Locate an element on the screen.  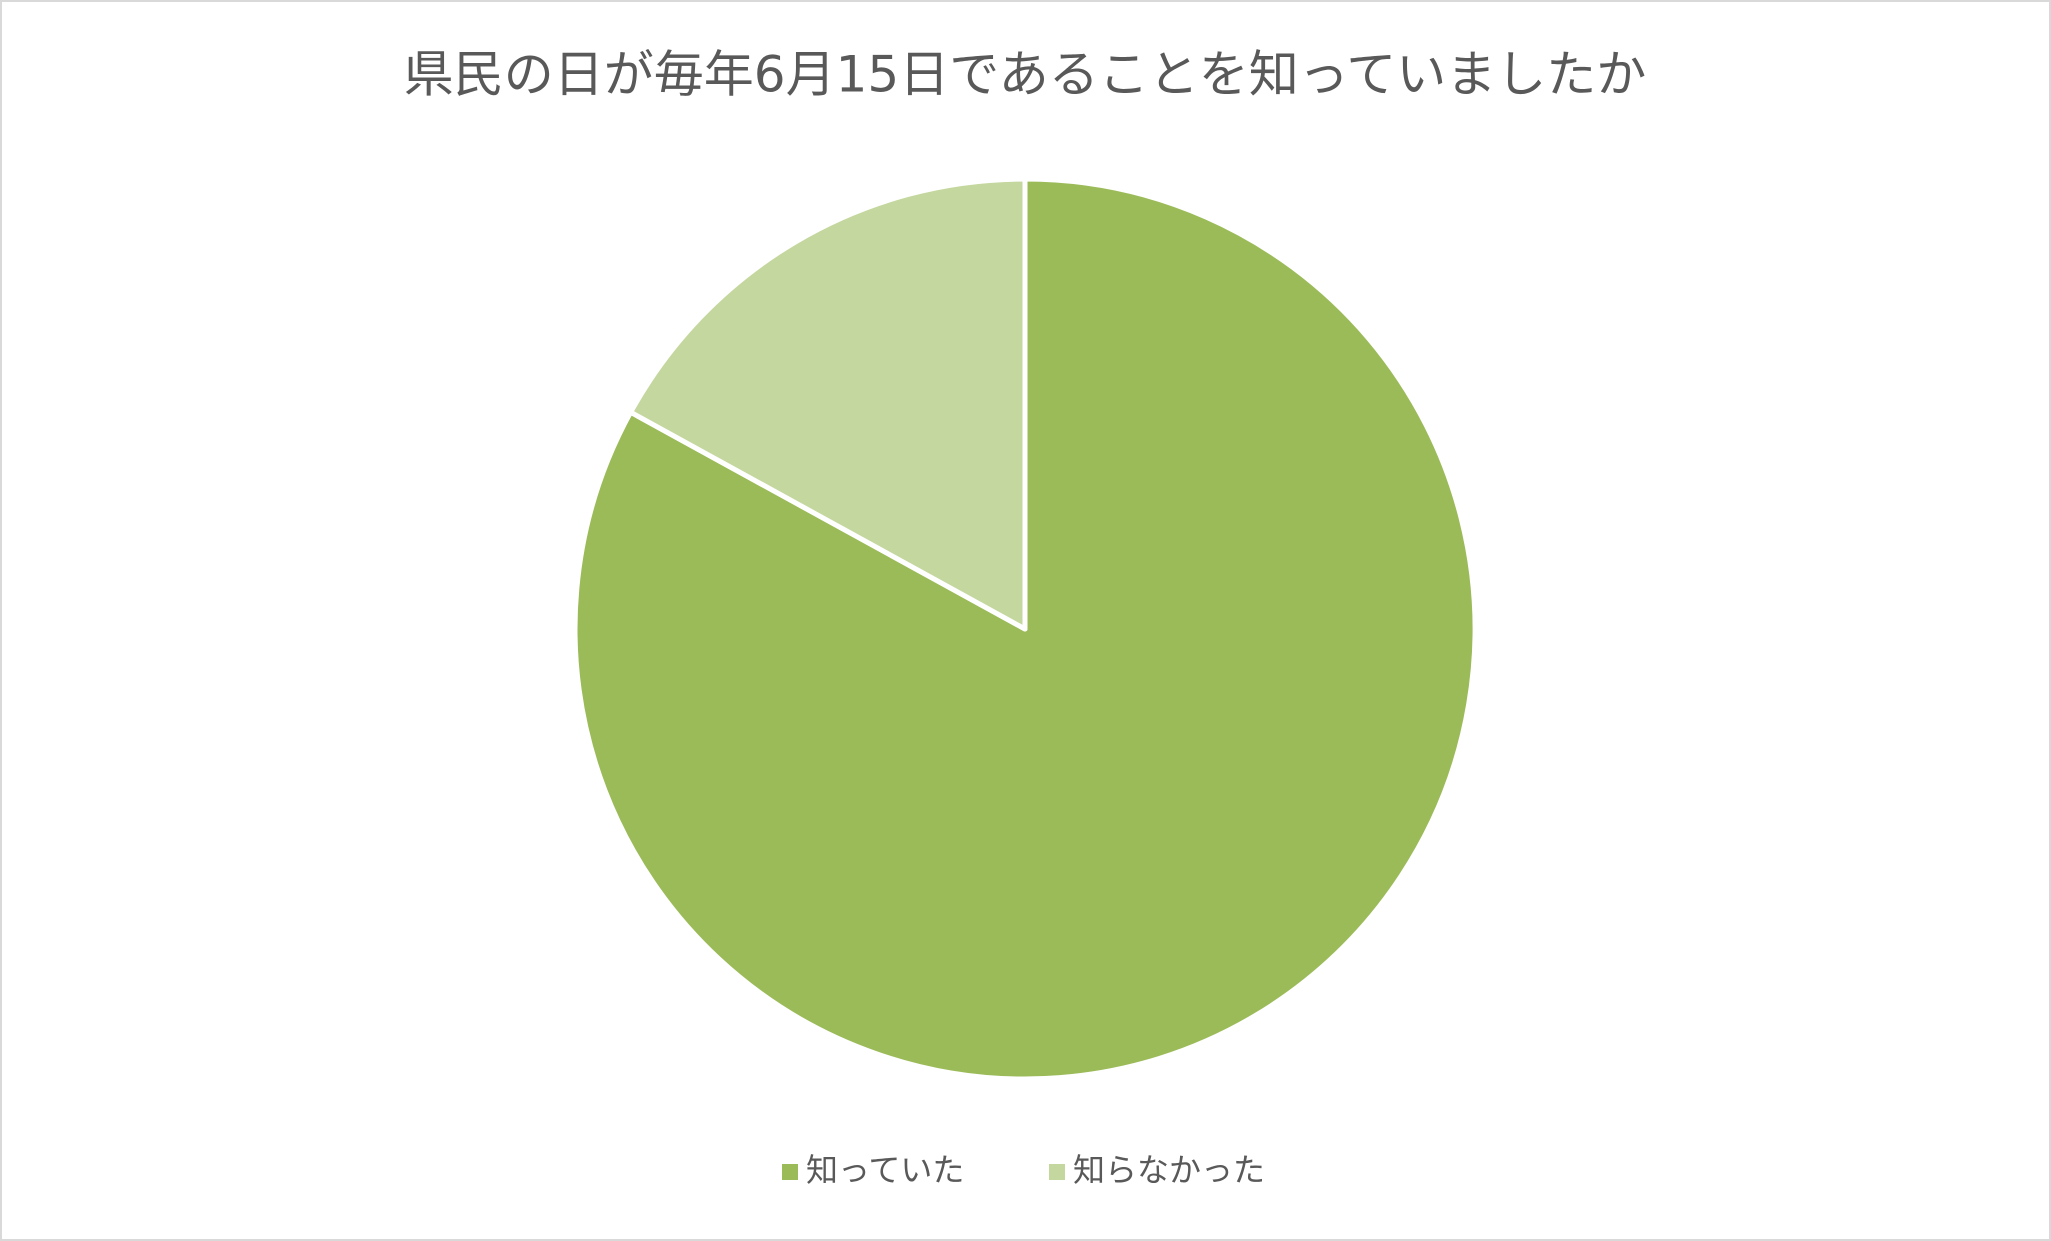
legend-text: 知っていた is located at coordinates (885, 1170).